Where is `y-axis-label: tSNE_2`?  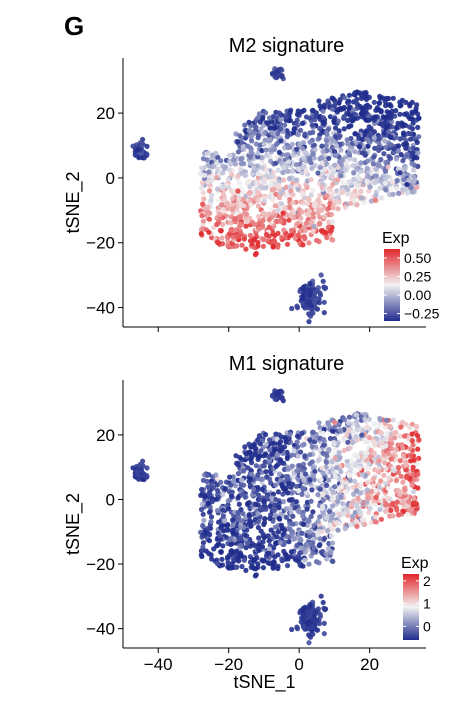 y-axis-label: tSNE_2 is located at coordinates (73, 524).